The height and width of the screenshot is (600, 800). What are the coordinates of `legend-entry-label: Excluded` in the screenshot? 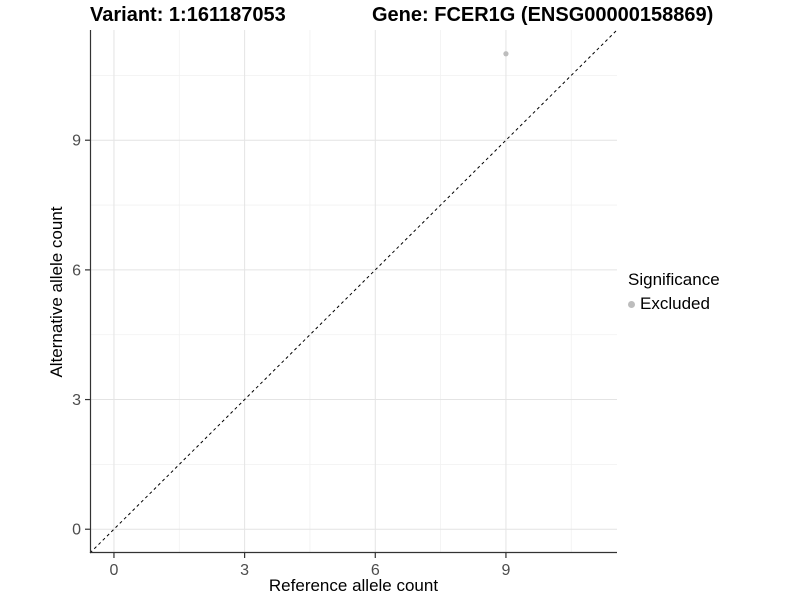 It's located at (675, 303).